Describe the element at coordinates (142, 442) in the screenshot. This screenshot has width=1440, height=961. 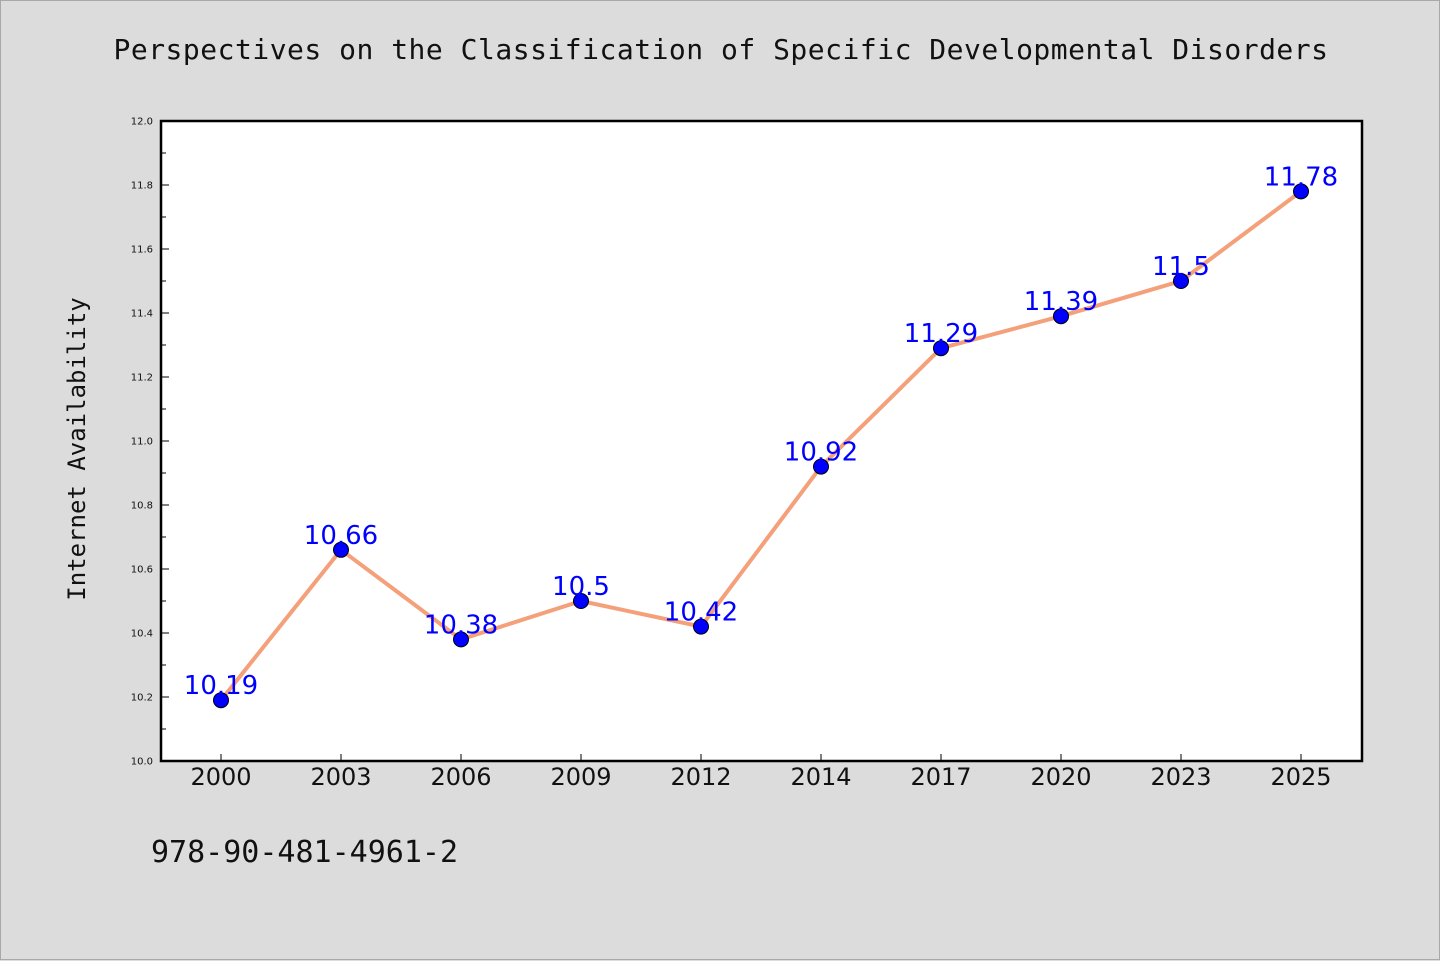
I see `y-tick-label: 11.0` at that location.